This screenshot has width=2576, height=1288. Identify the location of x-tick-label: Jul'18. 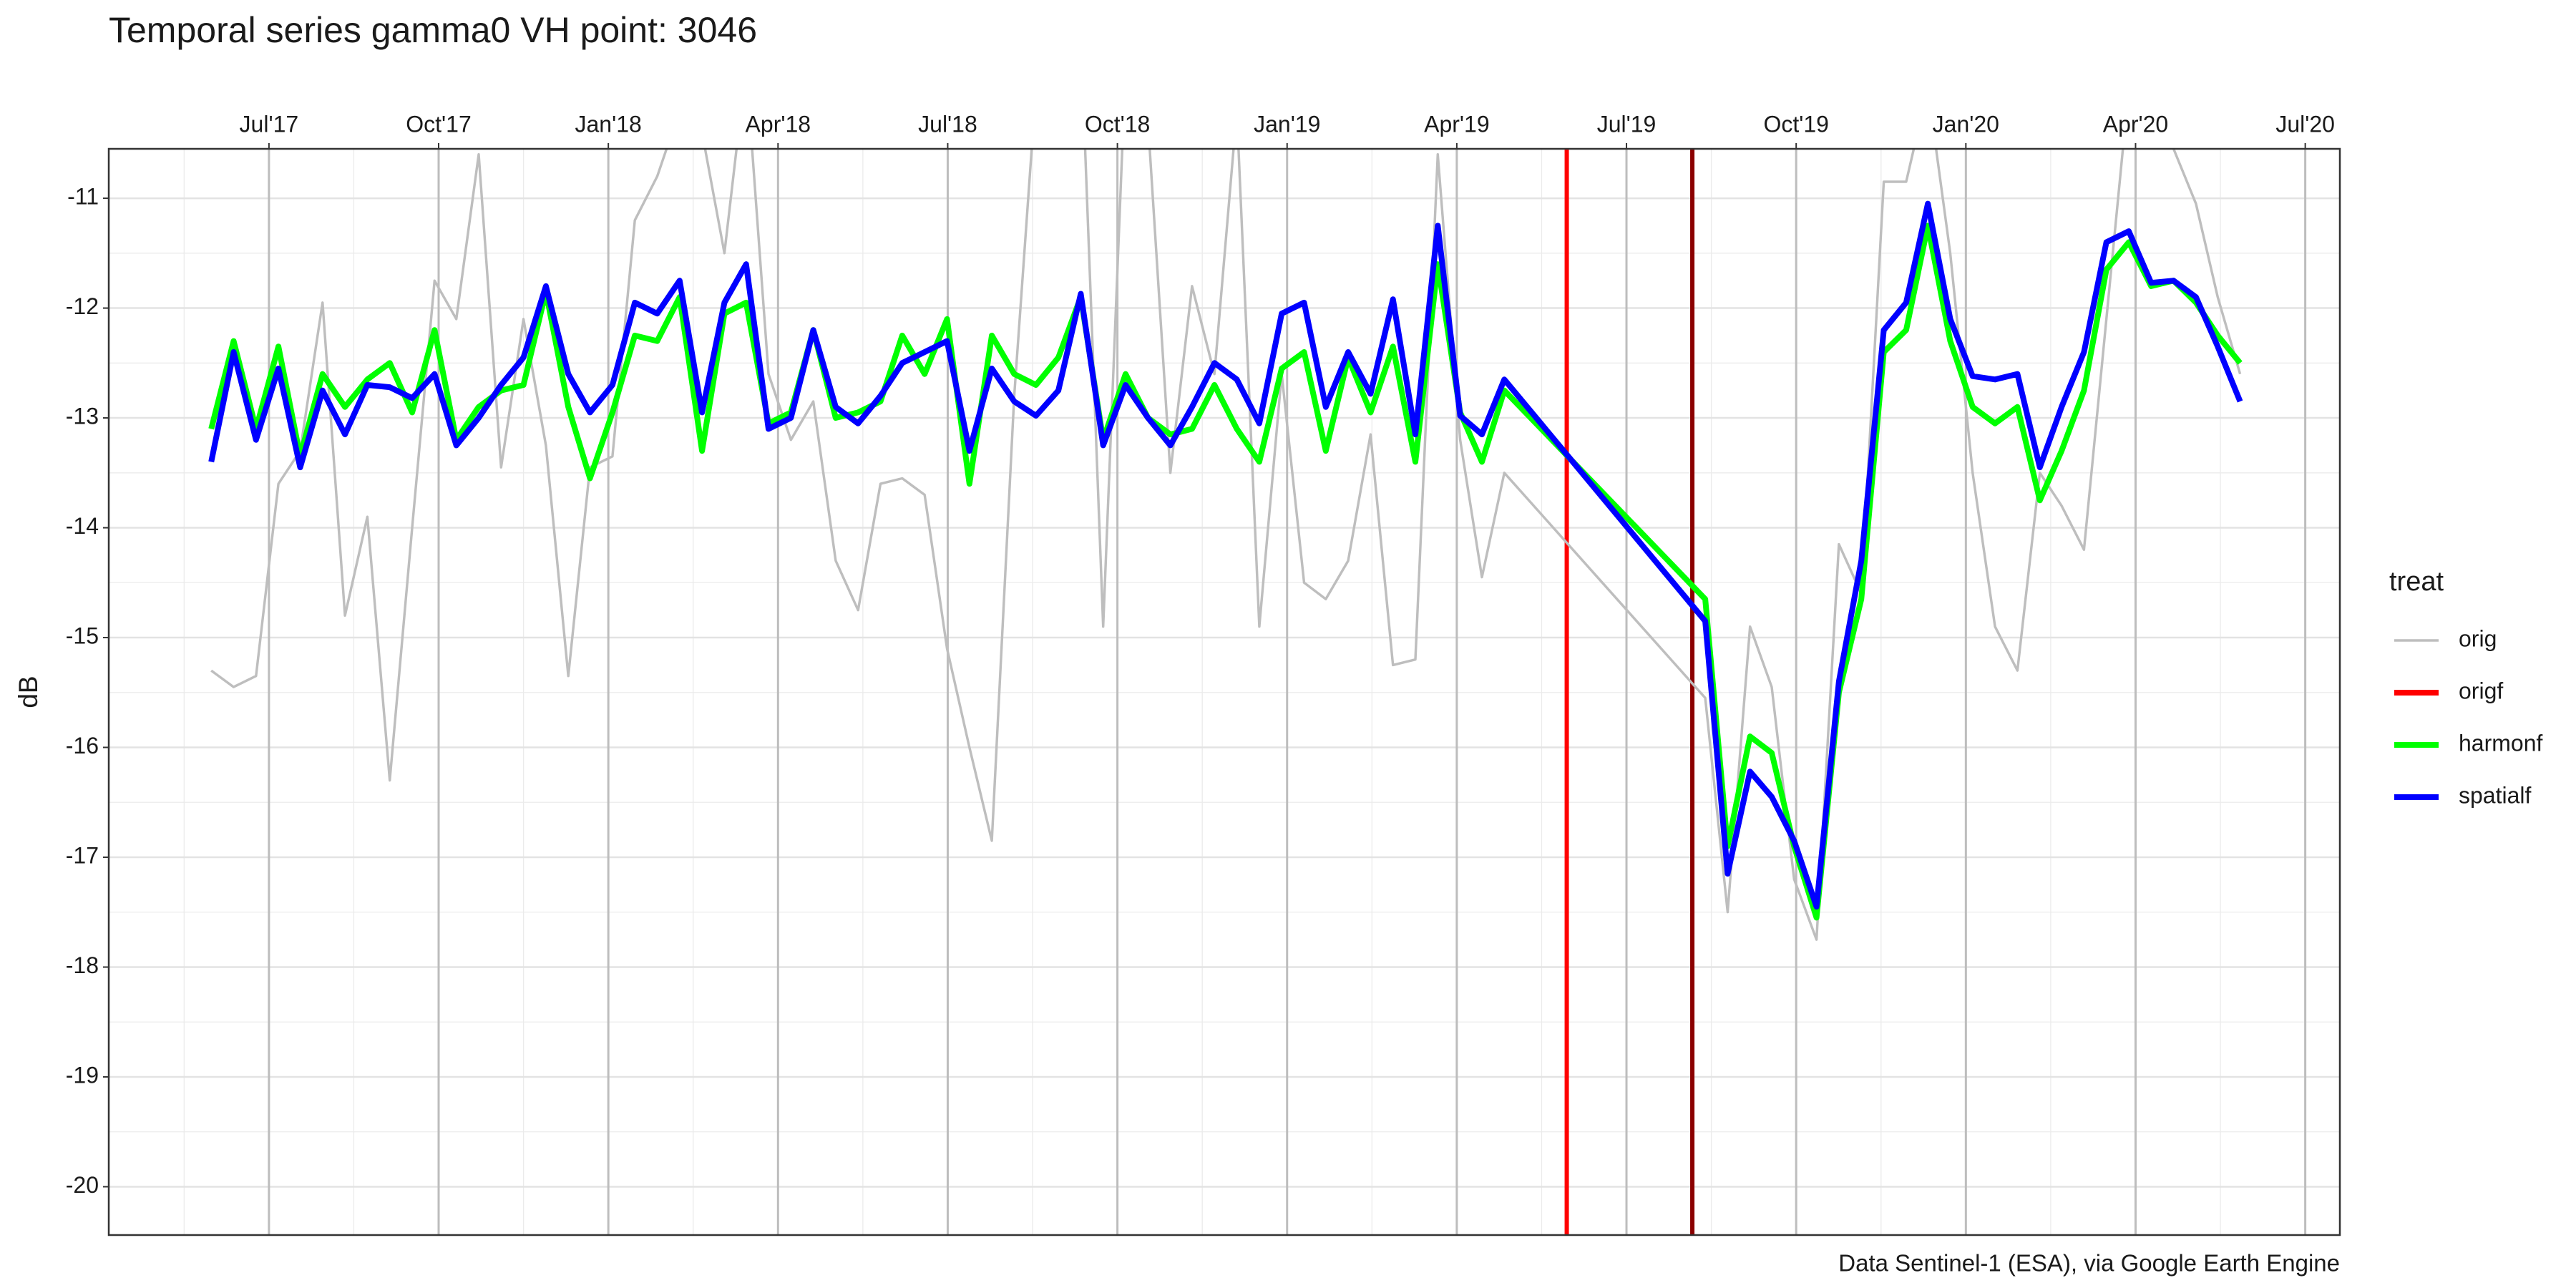
(947, 124).